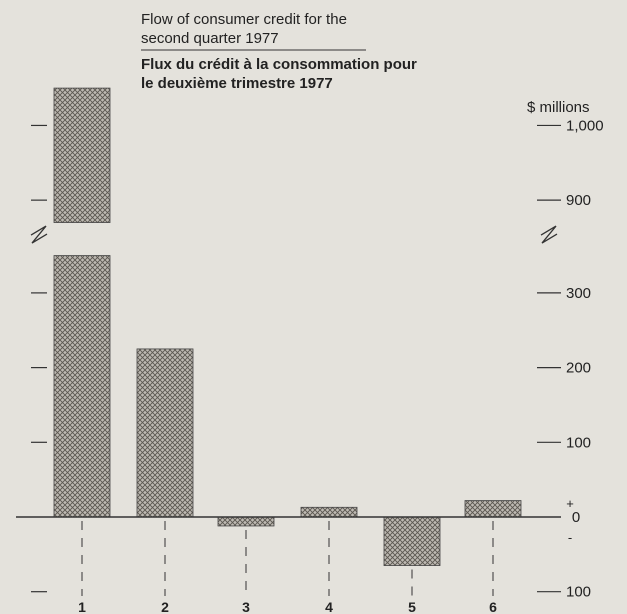  What do you see at coordinates (244, 19) in the screenshot?
I see `title-en-line-1: Flow of consumer credit for the` at bounding box center [244, 19].